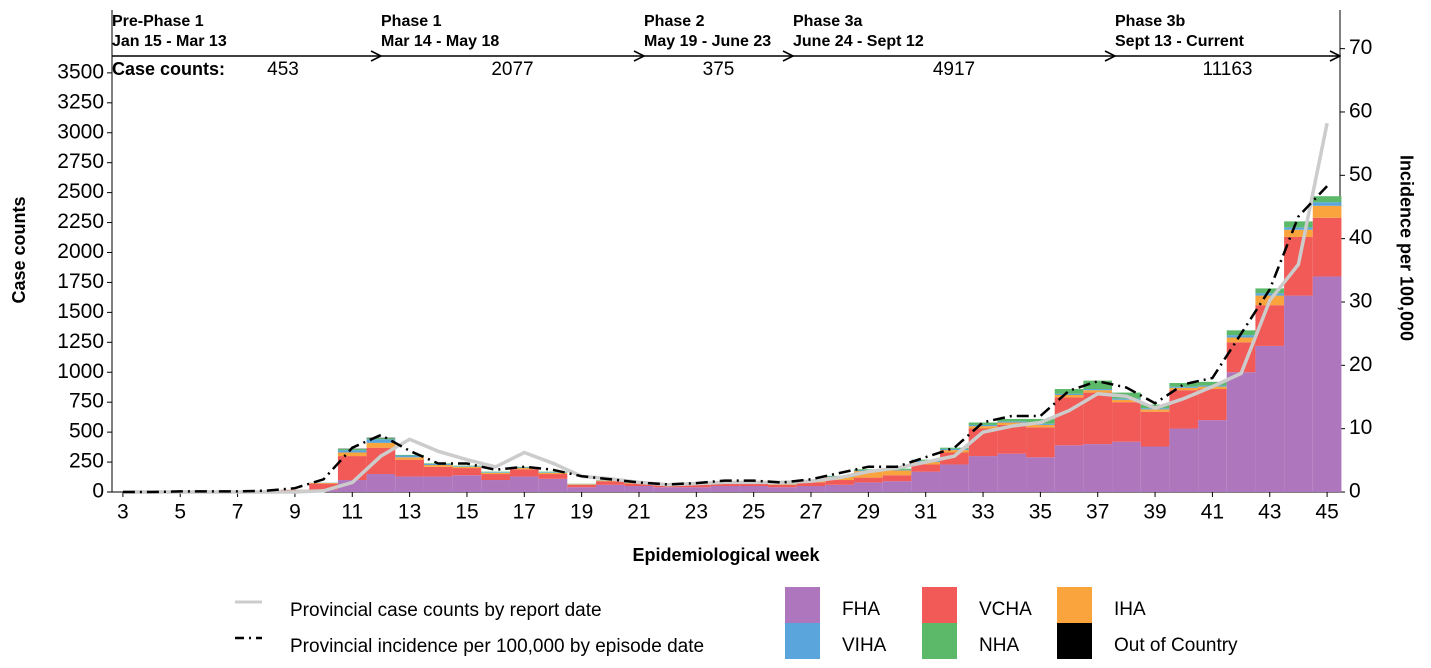 The image size is (1431, 668). I want to click on y-tick-label: 250, so click(86, 461).